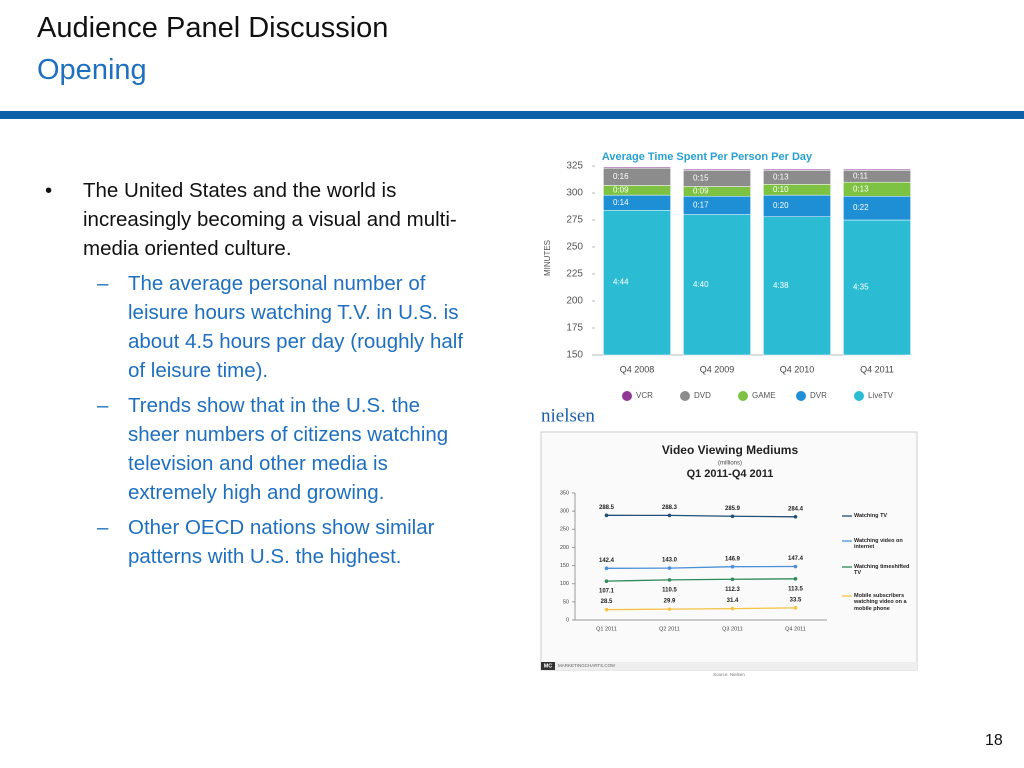 This screenshot has height=768, width=1024. I want to click on data-label: 0:17, so click(701, 205).